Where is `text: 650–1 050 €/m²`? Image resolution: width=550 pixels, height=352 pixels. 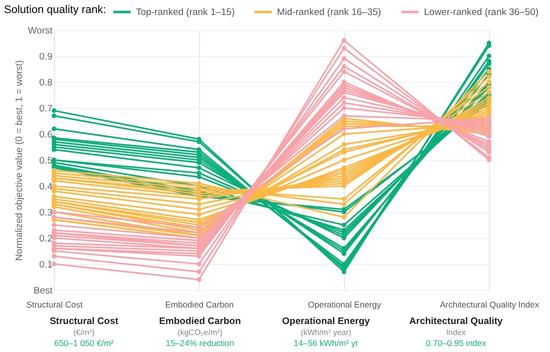 text: 650–1 050 €/m² is located at coordinates (84, 343).